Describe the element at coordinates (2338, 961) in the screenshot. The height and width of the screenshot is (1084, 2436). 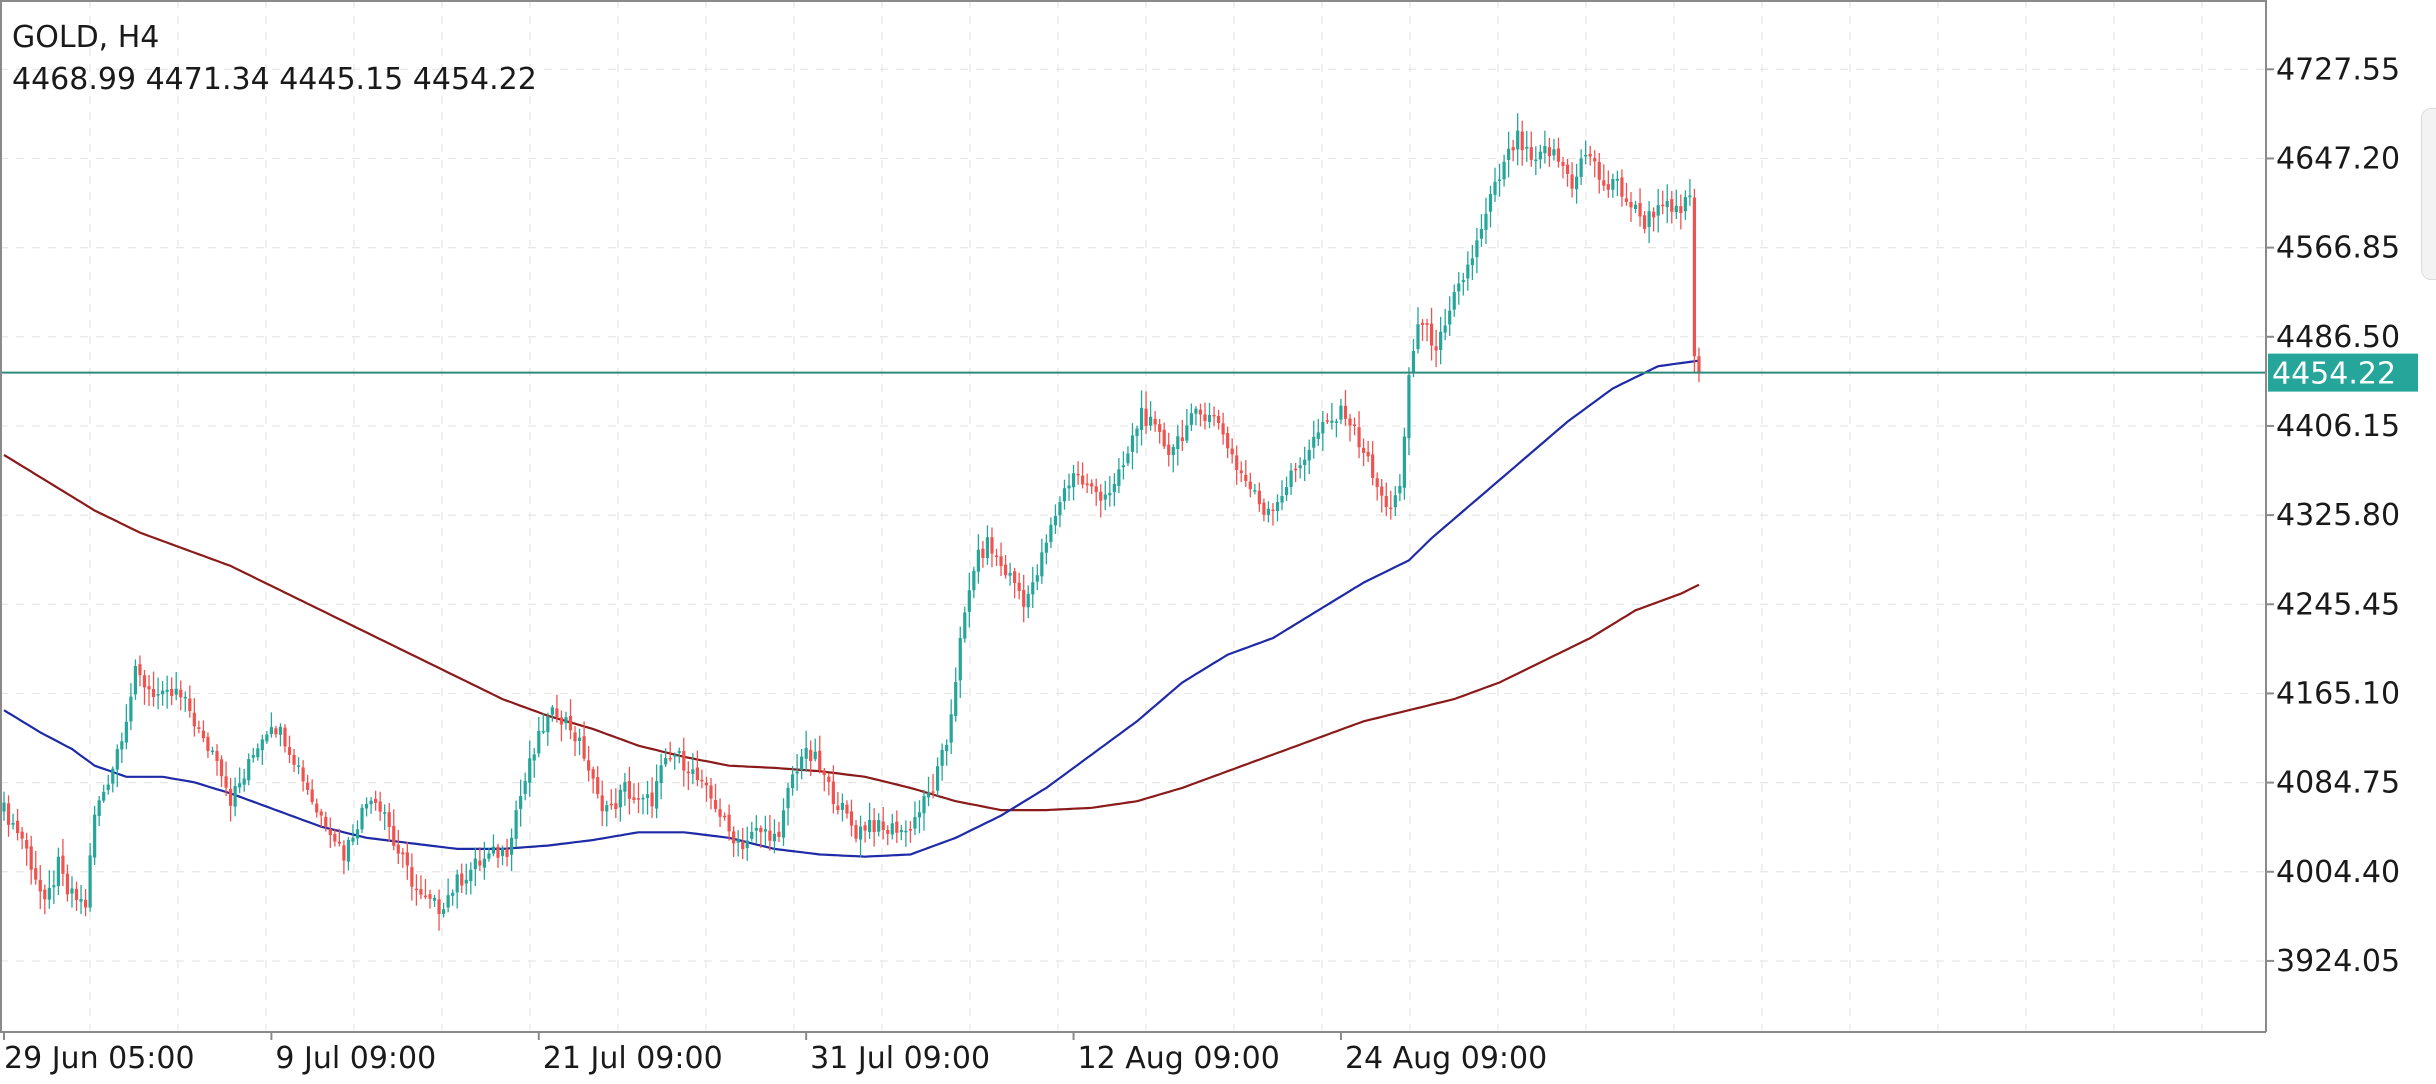
I see `y-axis-tick-label: 3924.05` at that location.